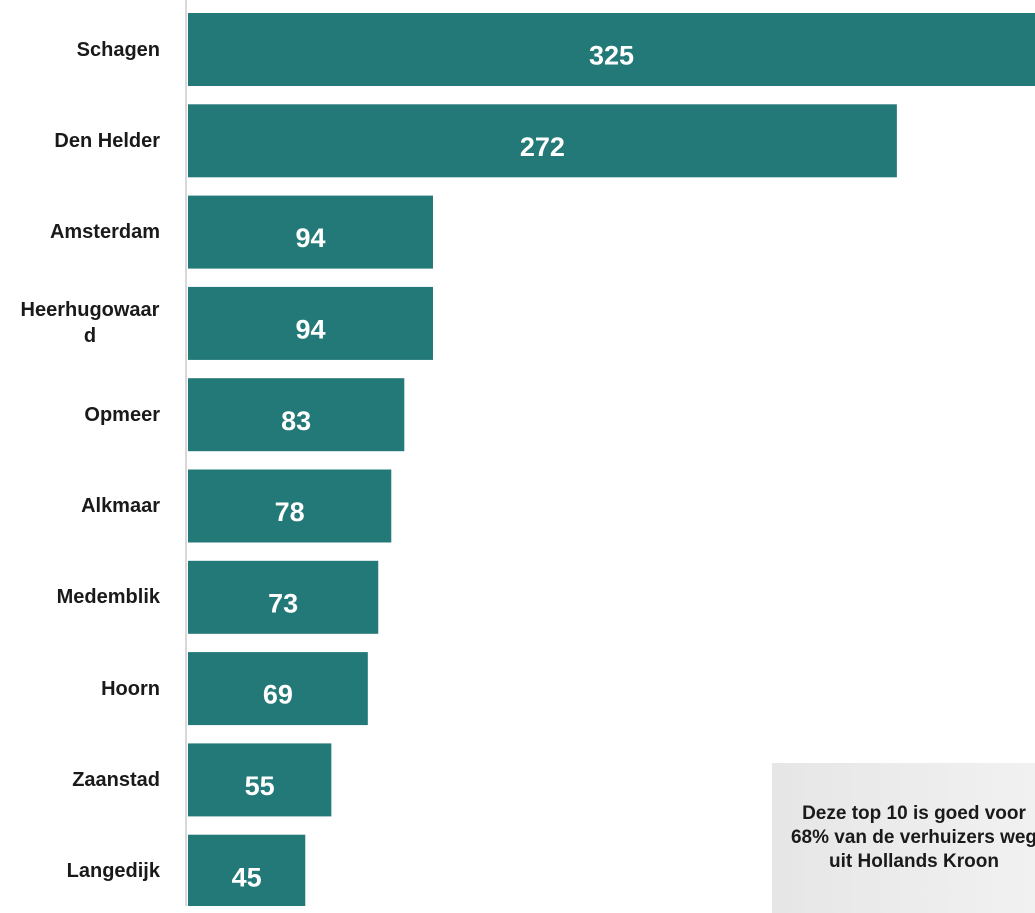 The height and width of the screenshot is (913, 1035). Describe the element at coordinates (108, 597) in the screenshot. I see `category-label: Medemblik` at that location.